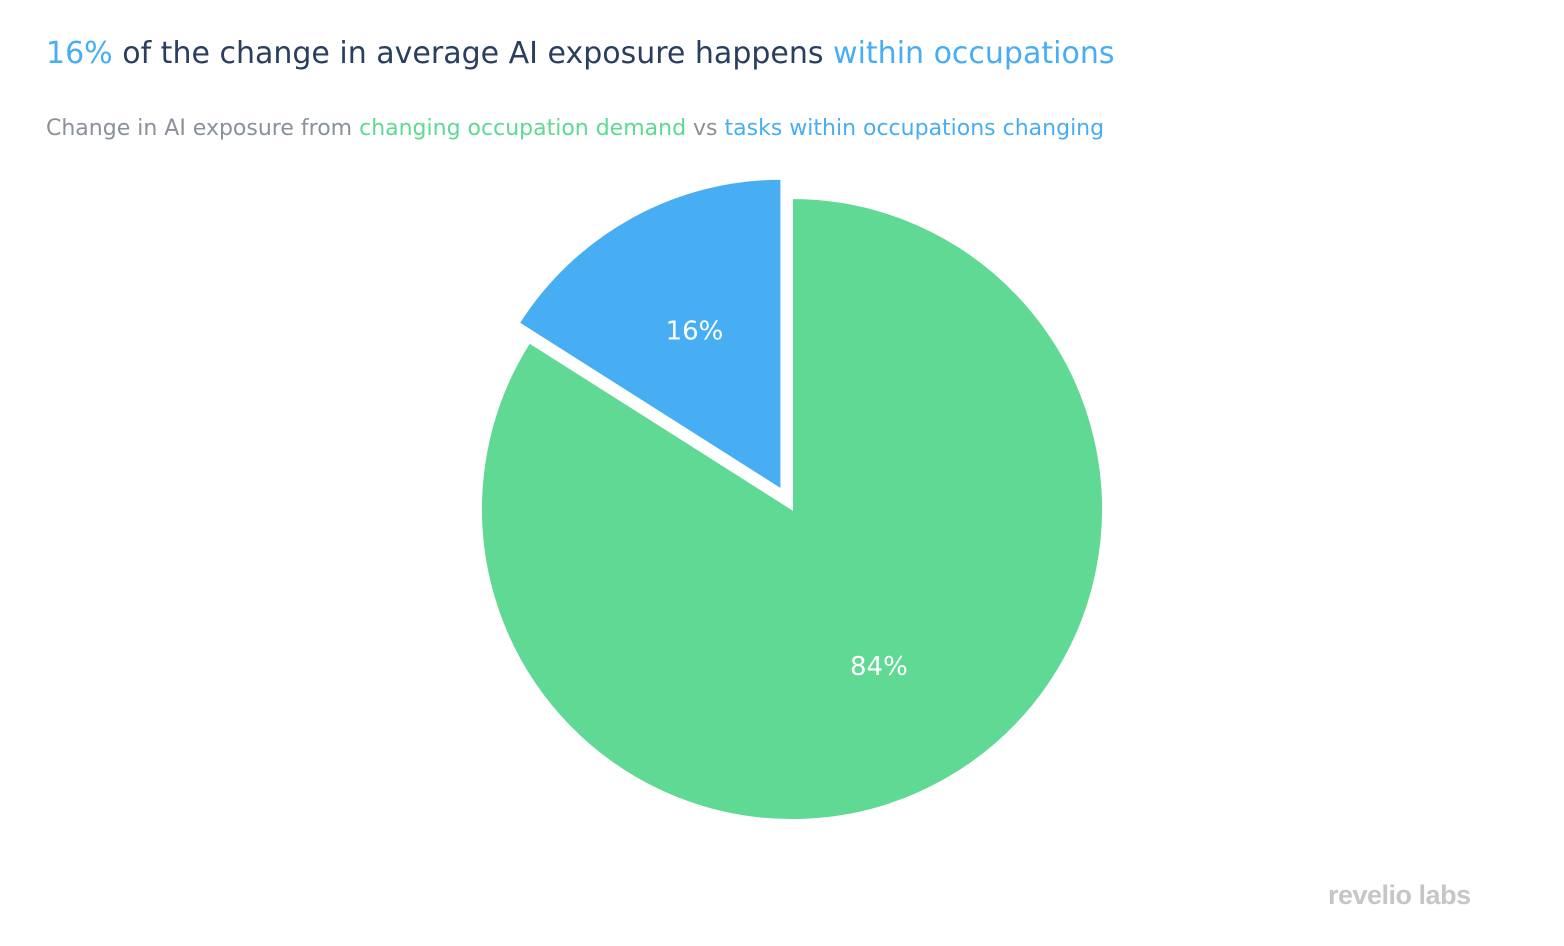 The image size is (1564, 946). Describe the element at coordinates (705, 128) in the screenshot. I see `subtitle-vs: vs` at that location.